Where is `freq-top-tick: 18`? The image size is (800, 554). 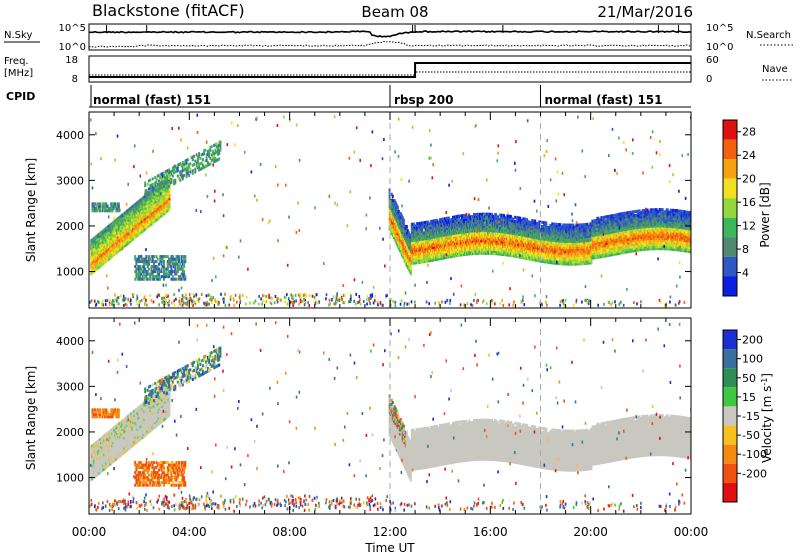 freq-top-tick: 18 is located at coordinates (71, 60).